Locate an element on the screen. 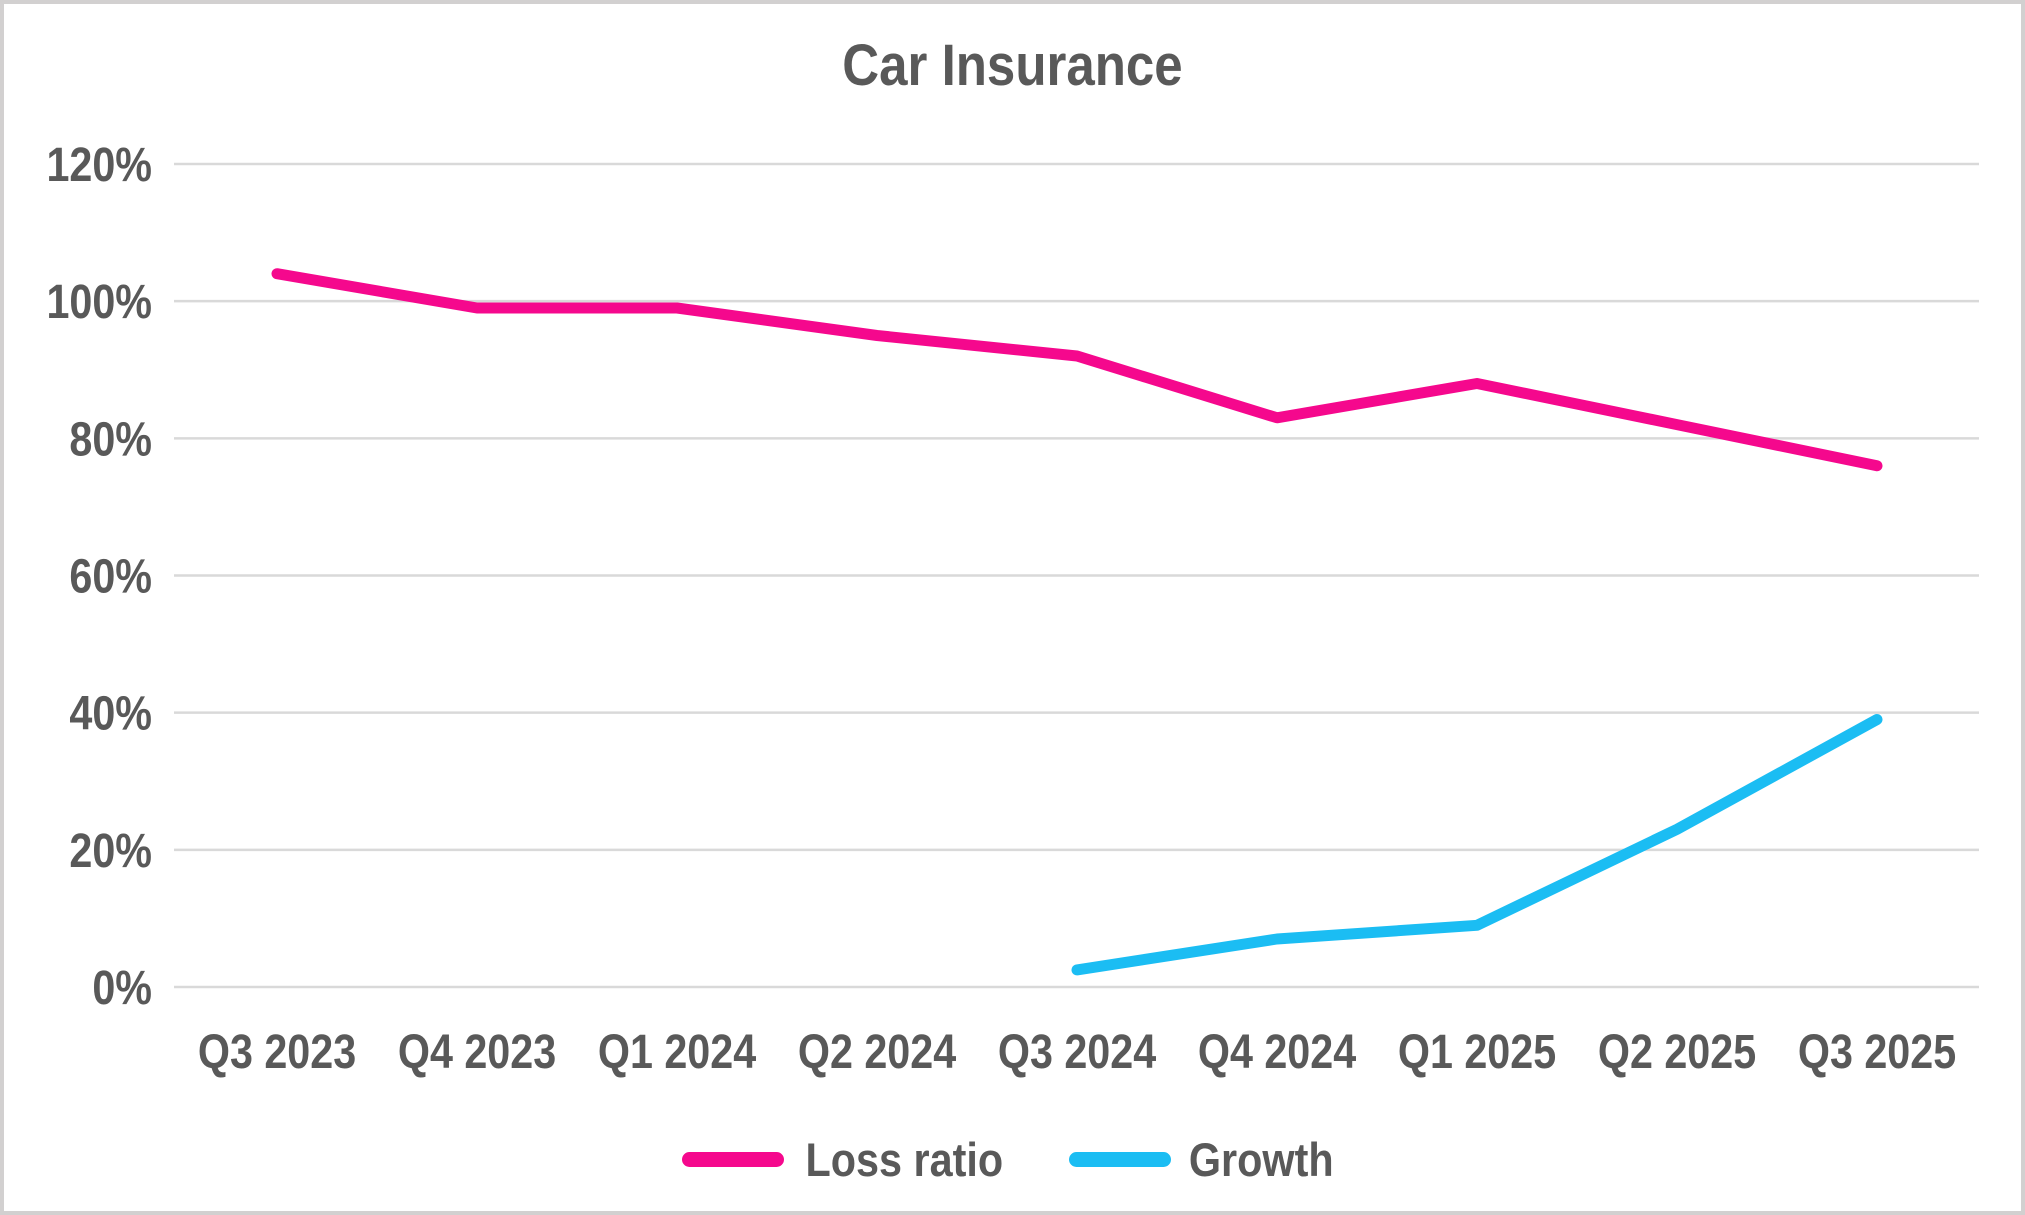 The width and height of the screenshot is (2025, 1215). legend-swatch-growth is located at coordinates (1119, 1159).